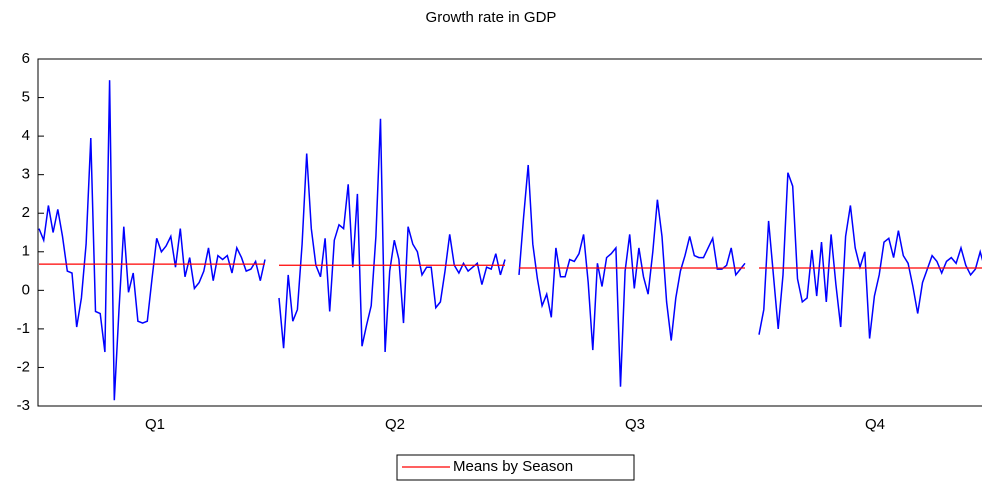 The image size is (982, 481). What do you see at coordinates (26, 212) in the screenshot?
I see `y-tick-label: 2` at bounding box center [26, 212].